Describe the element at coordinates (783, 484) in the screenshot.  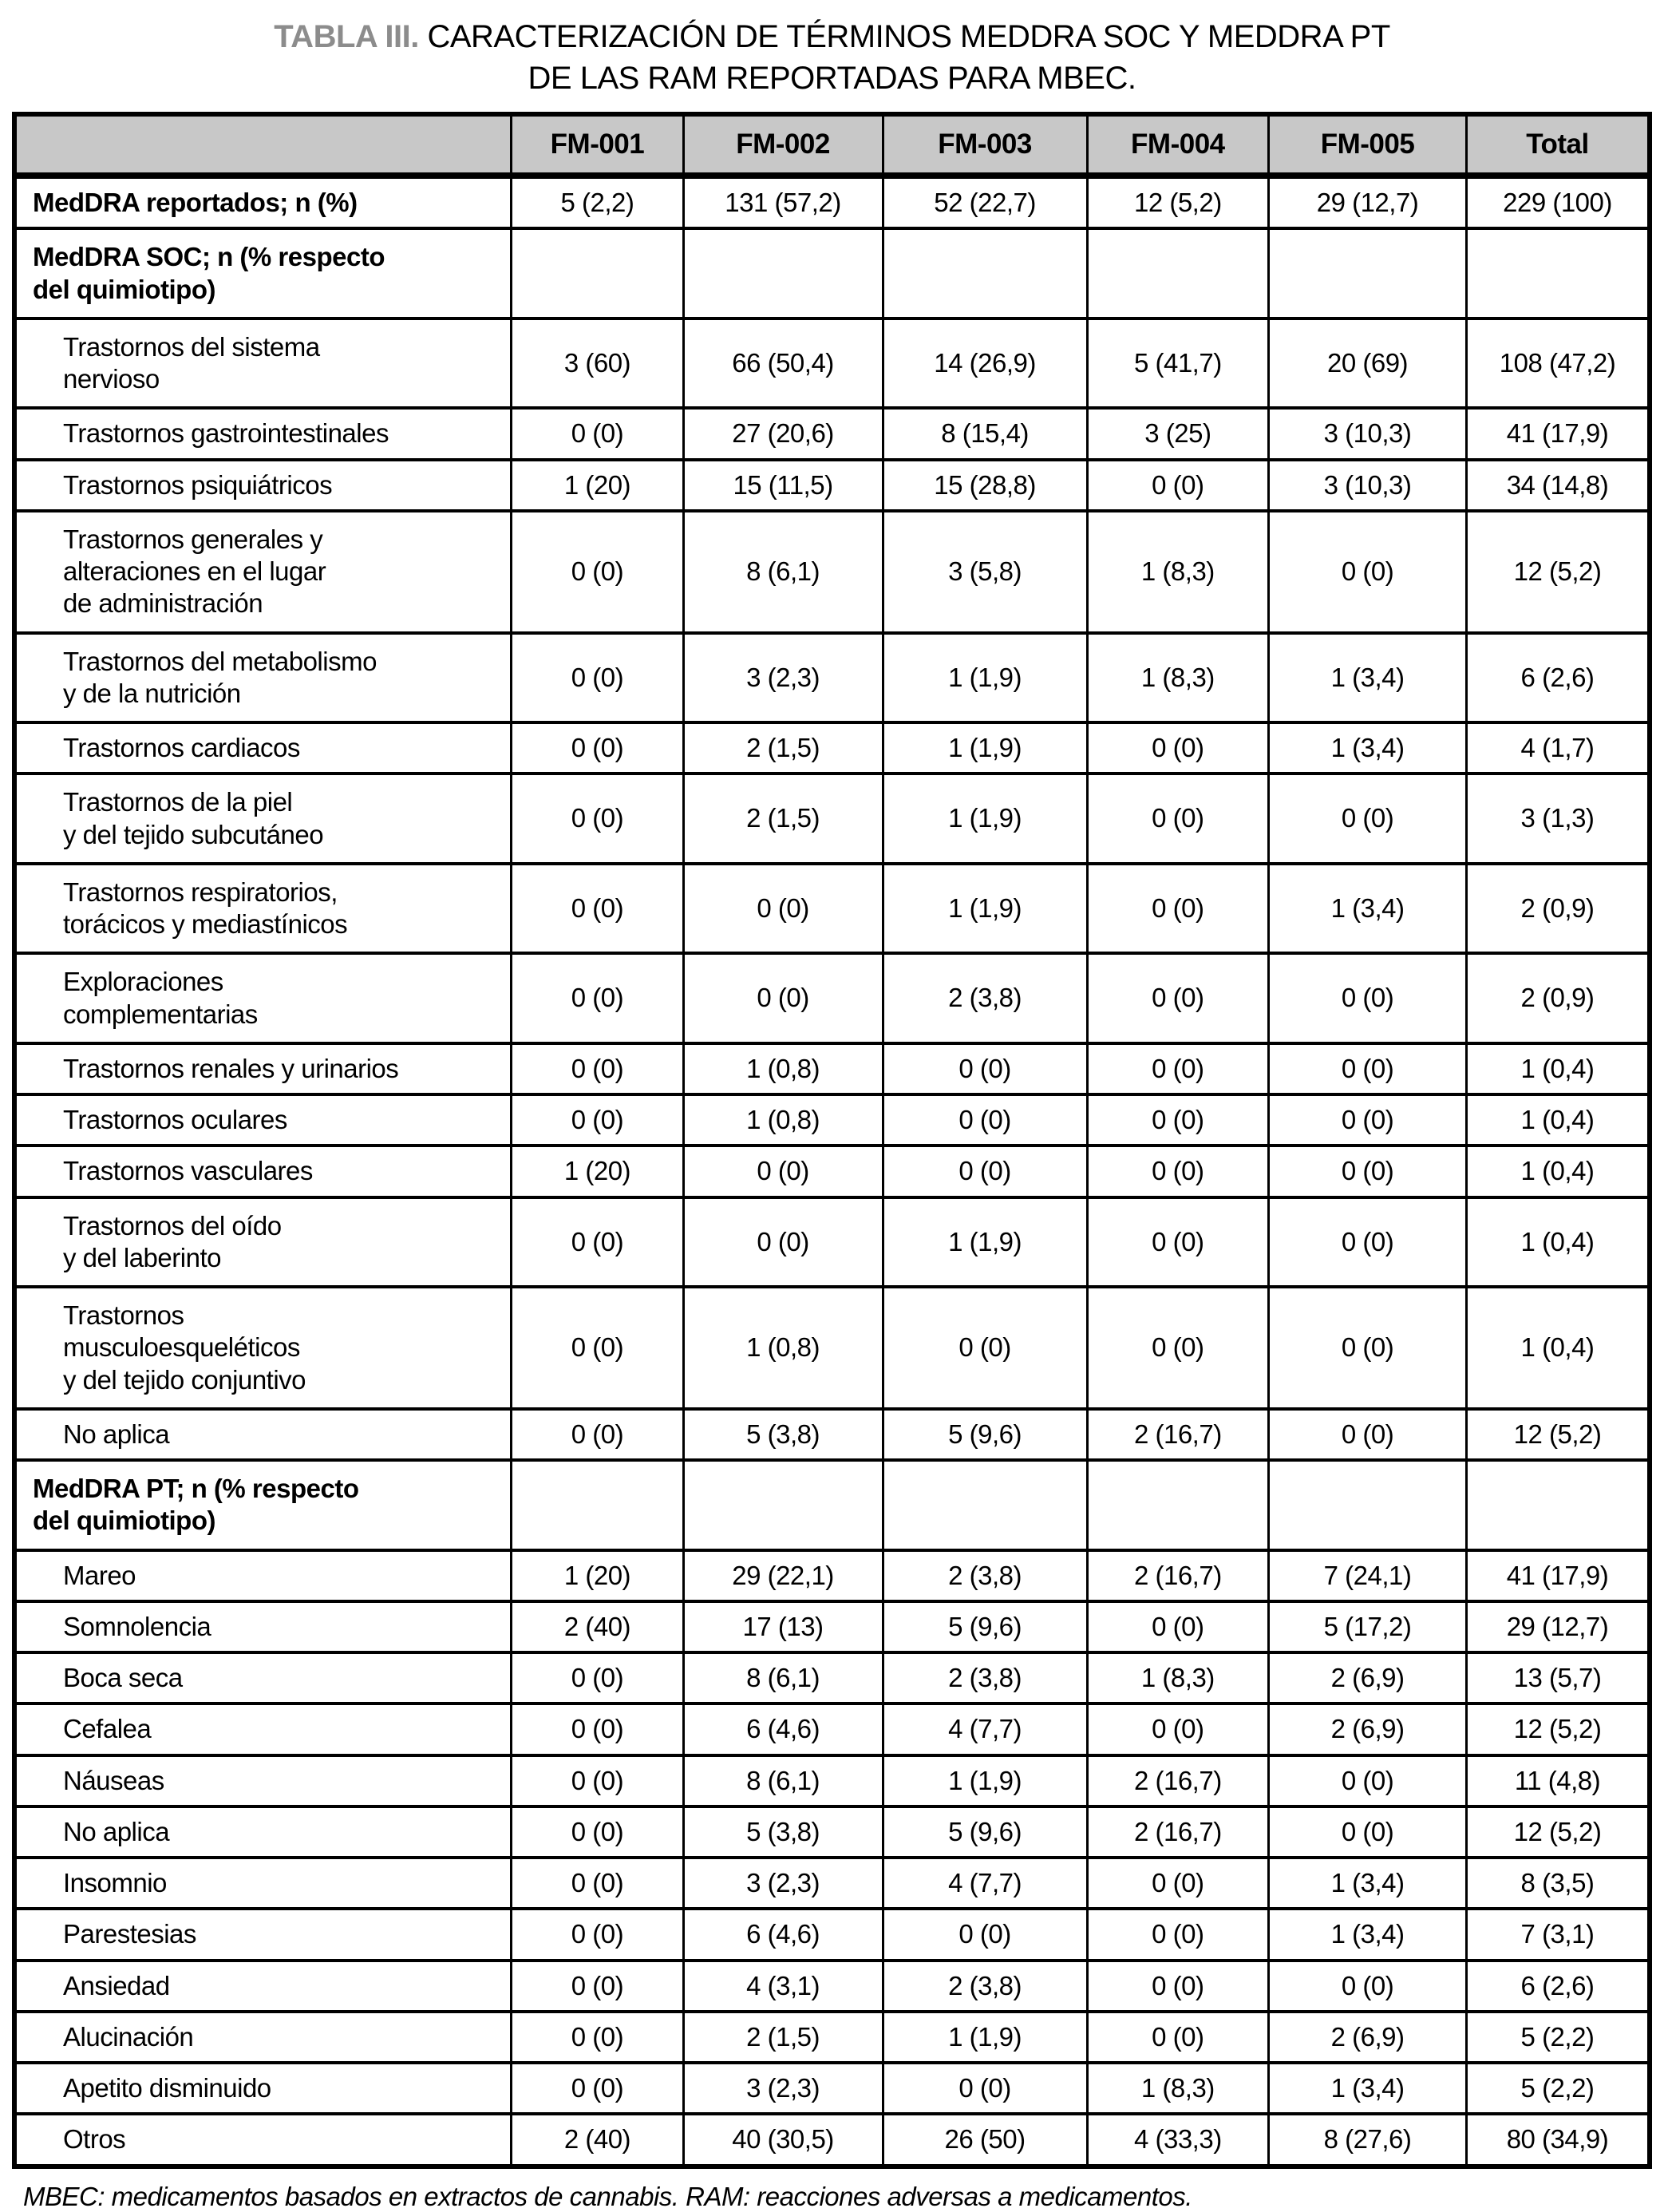
I see `value-cell: 15 (11,5)` at that location.